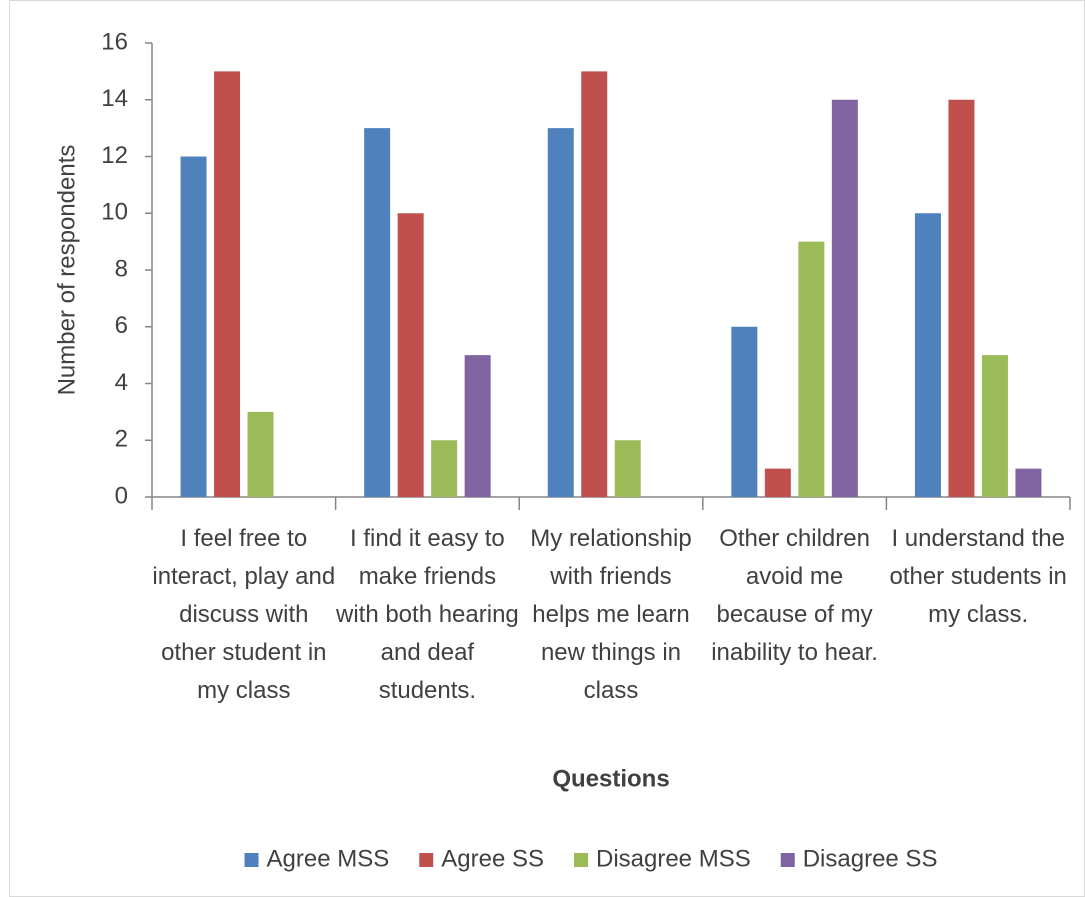 Image resolution: width=1085 pixels, height=897 pixels. What do you see at coordinates (121, 495) in the screenshot?
I see `y-tick-label: 0` at bounding box center [121, 495].